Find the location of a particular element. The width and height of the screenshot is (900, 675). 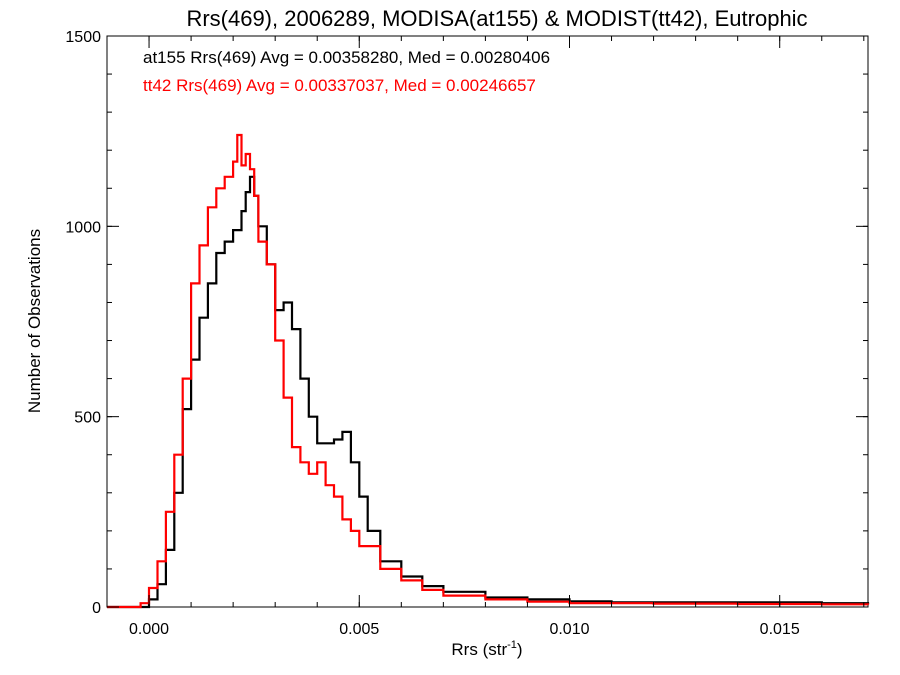

y-tick-label: 1000 is located at coordinates (83, 227).